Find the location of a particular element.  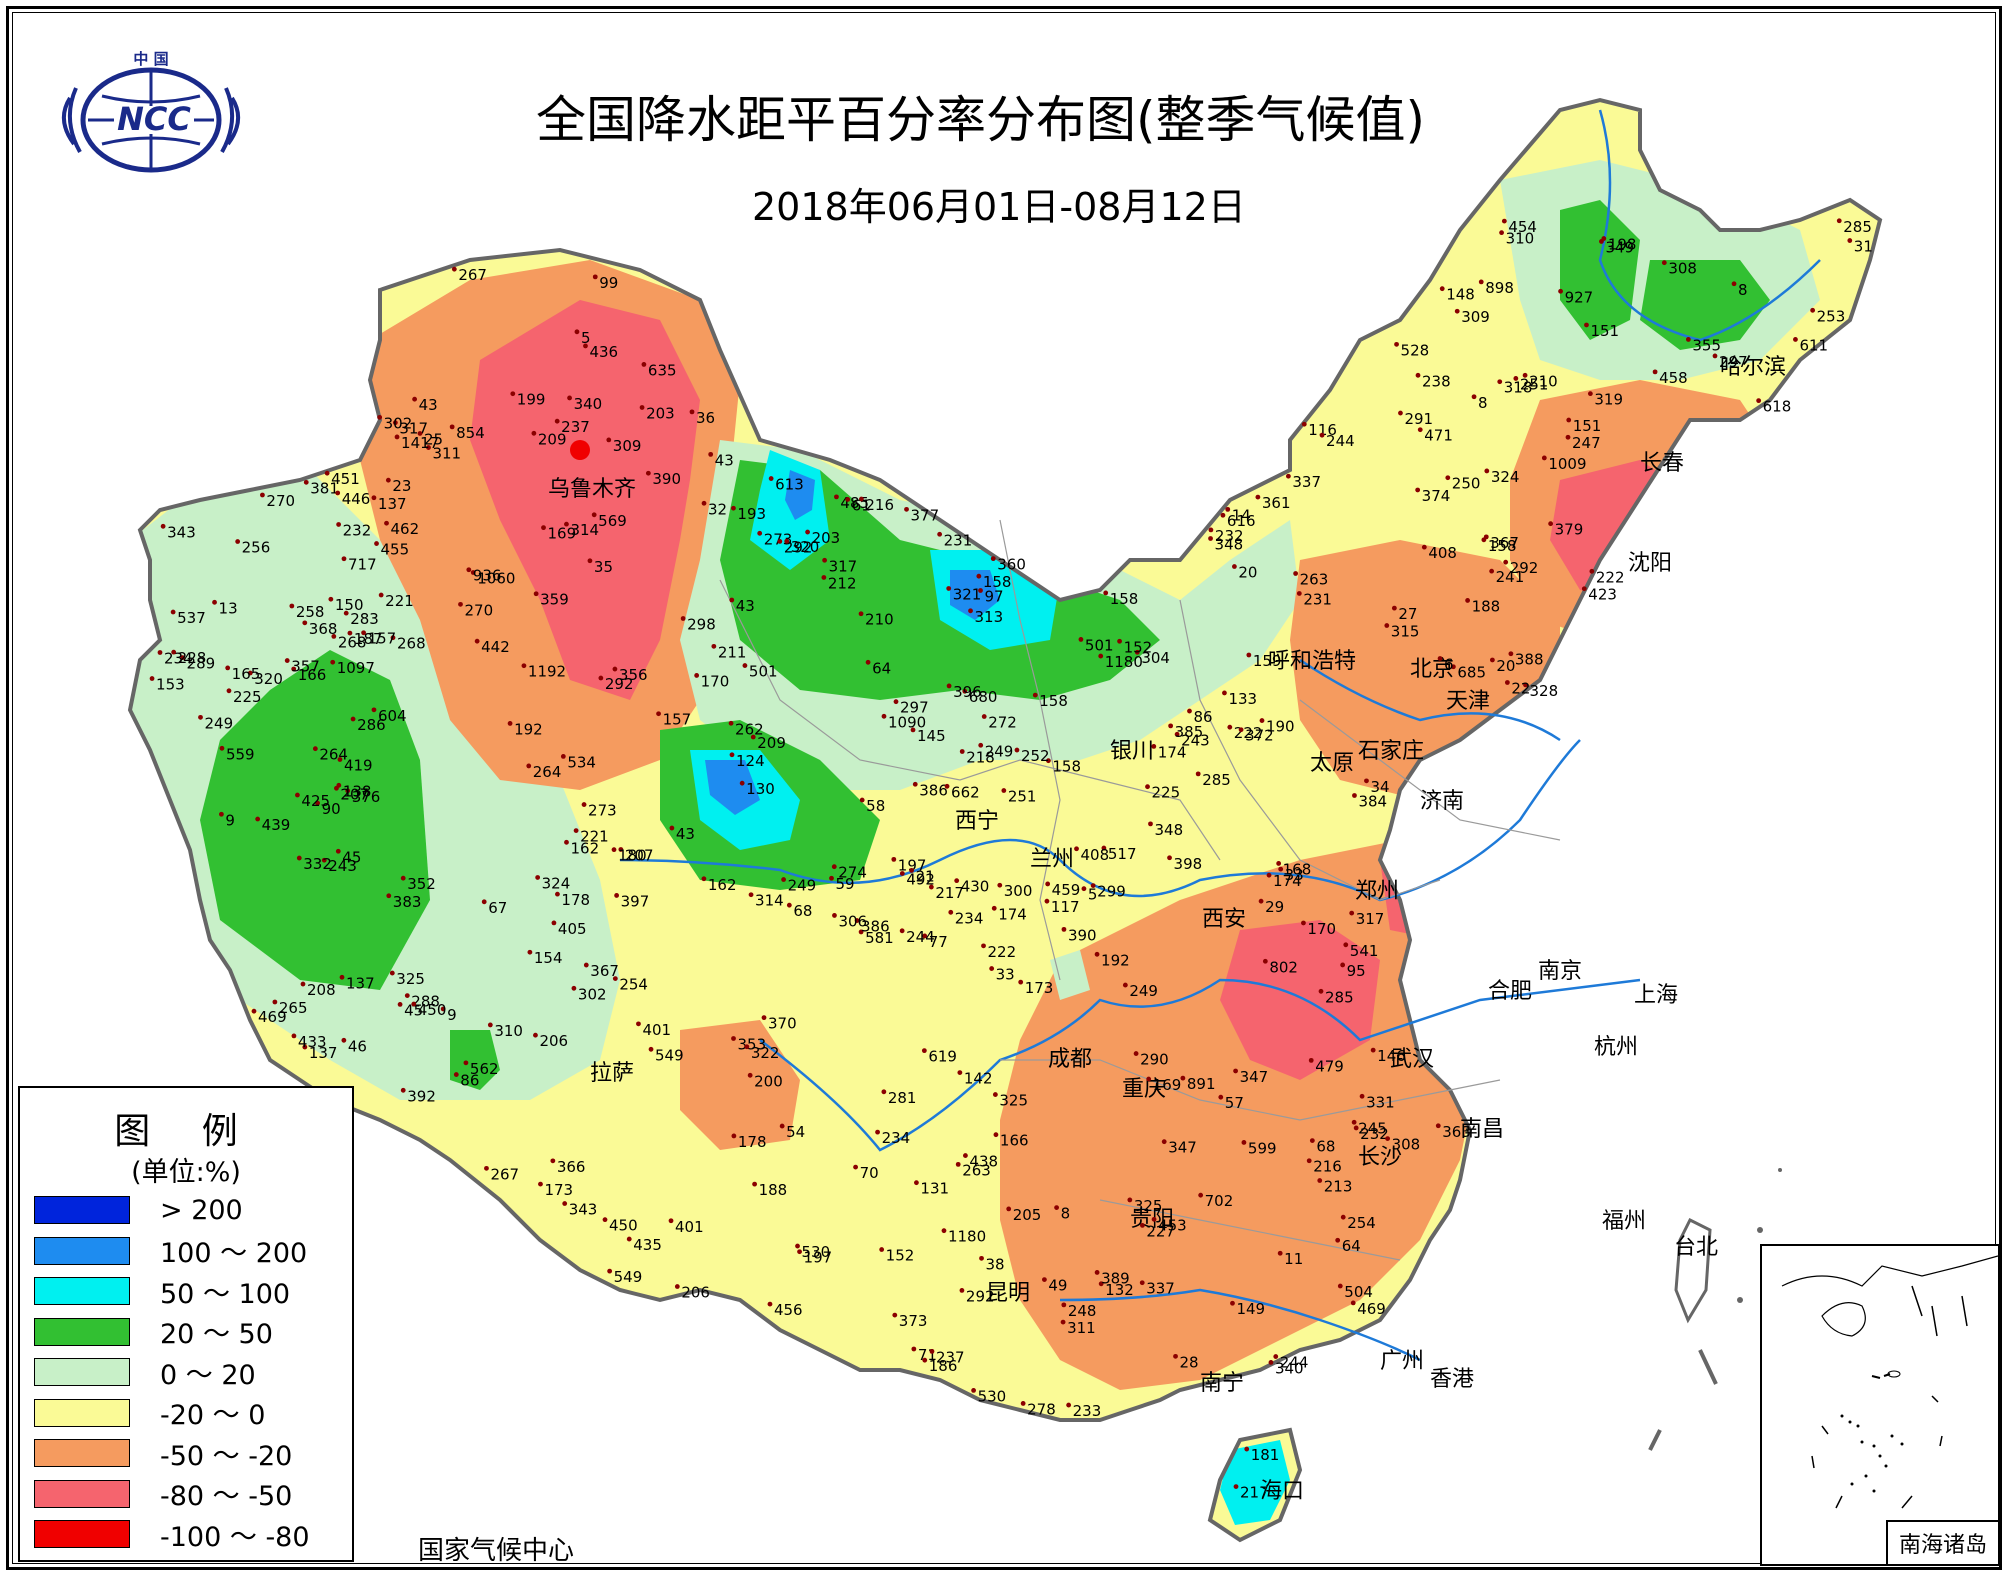

station-value: 308 is located at coordinates (1682, 269).